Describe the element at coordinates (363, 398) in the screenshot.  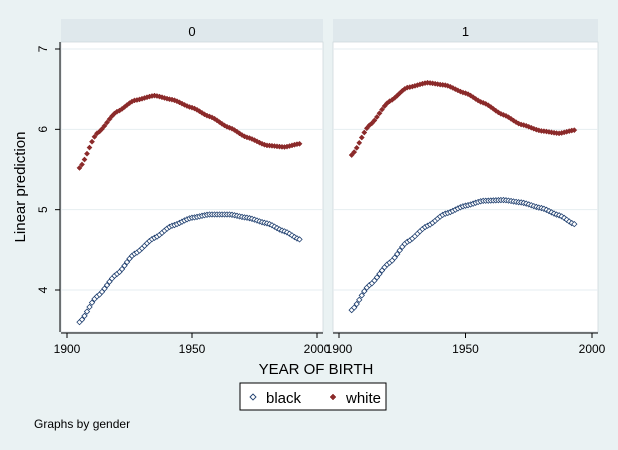
I see `legend-label-white: white` at that location.